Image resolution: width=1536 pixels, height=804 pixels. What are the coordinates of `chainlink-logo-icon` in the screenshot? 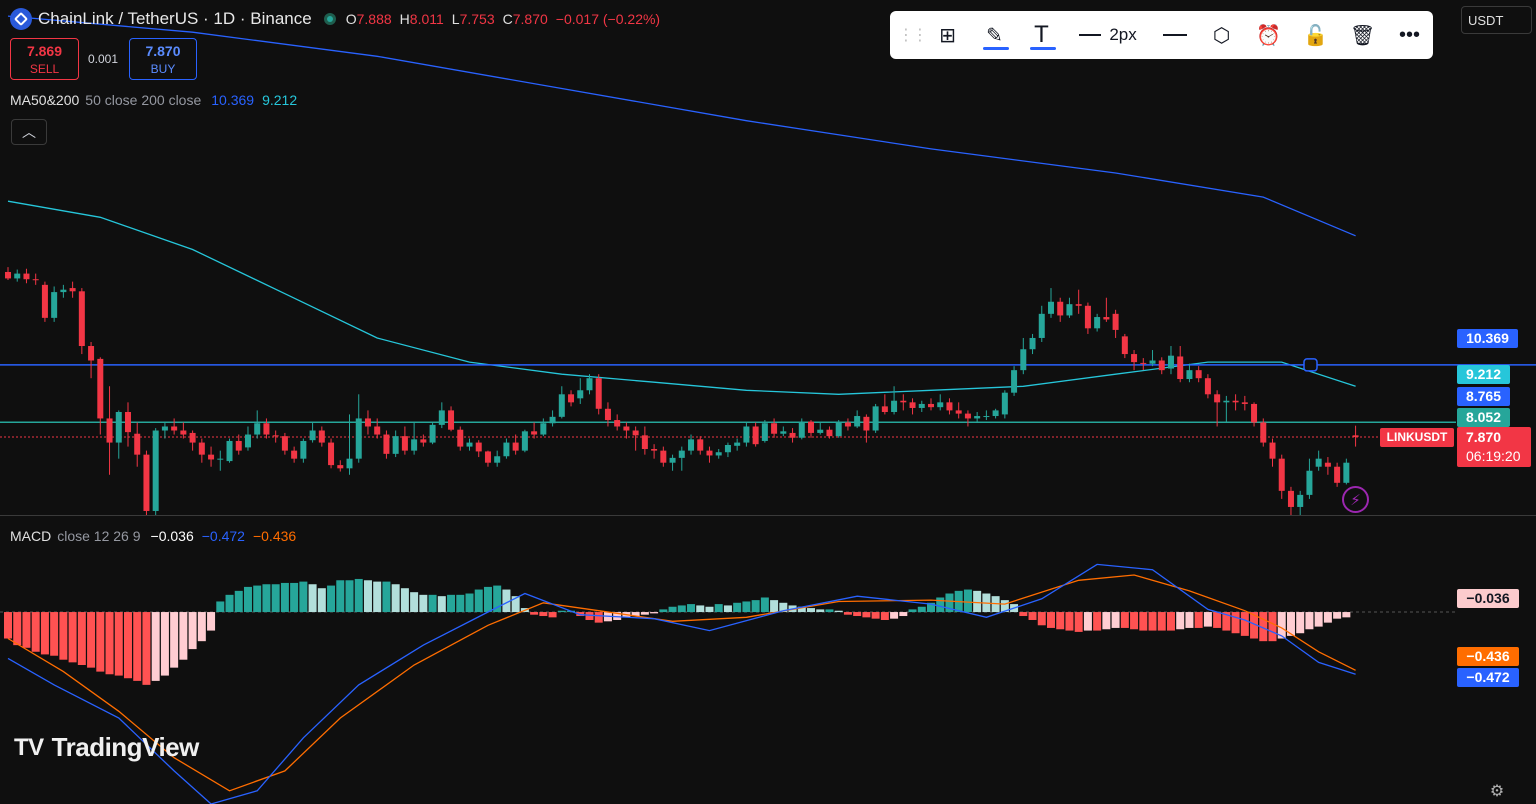 It's located at (21, 19).